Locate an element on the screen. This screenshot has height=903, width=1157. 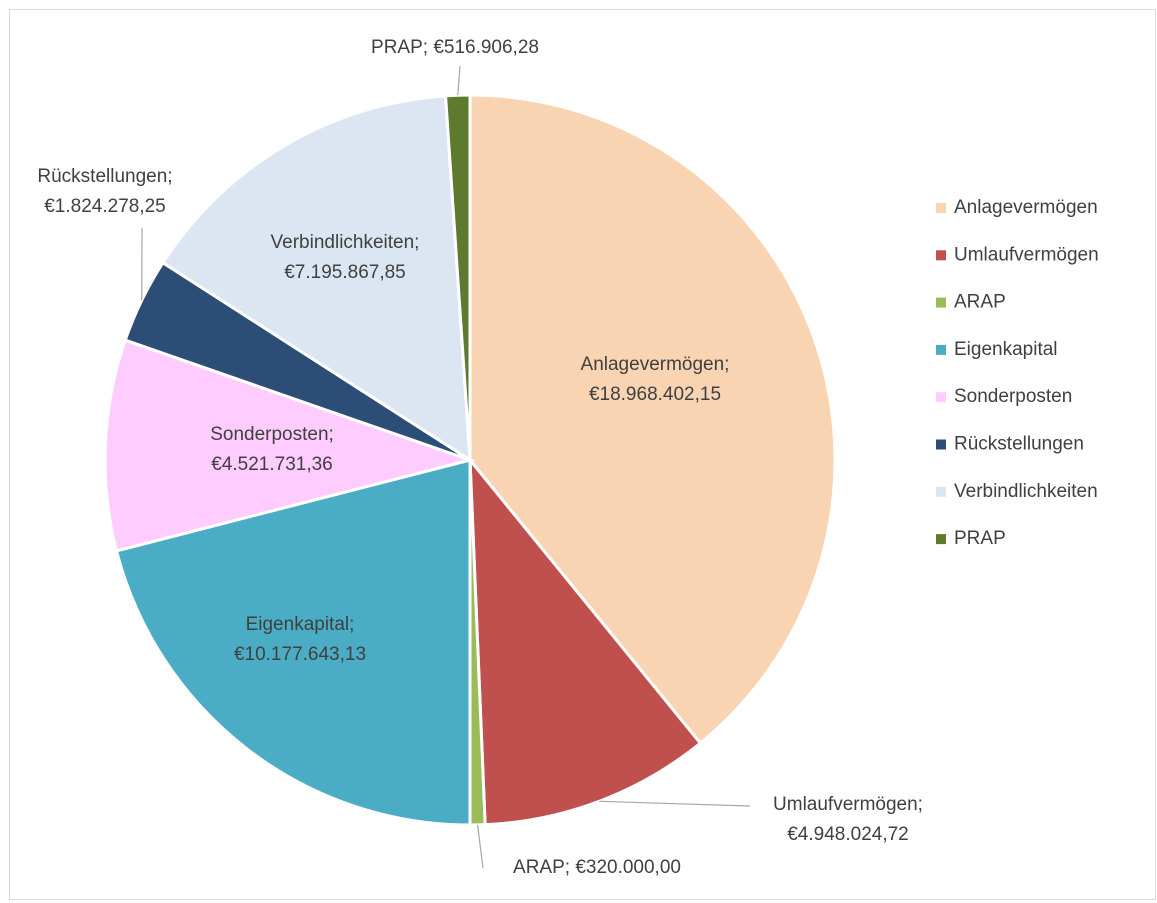
data-label: Umlaufvermögen; €4.948.024,72 is located at coordinates (848, 819).